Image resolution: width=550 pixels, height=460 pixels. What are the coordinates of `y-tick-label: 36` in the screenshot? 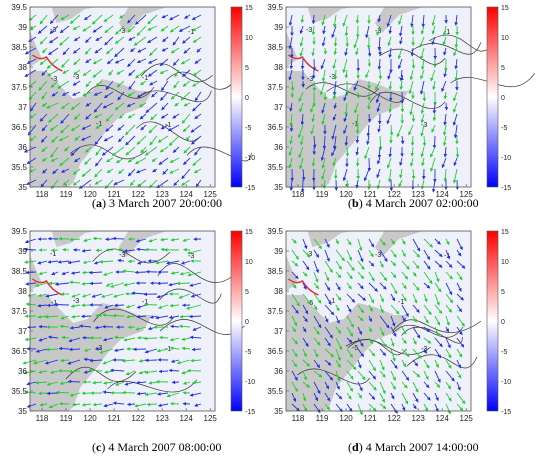 It's located at (22, 371).